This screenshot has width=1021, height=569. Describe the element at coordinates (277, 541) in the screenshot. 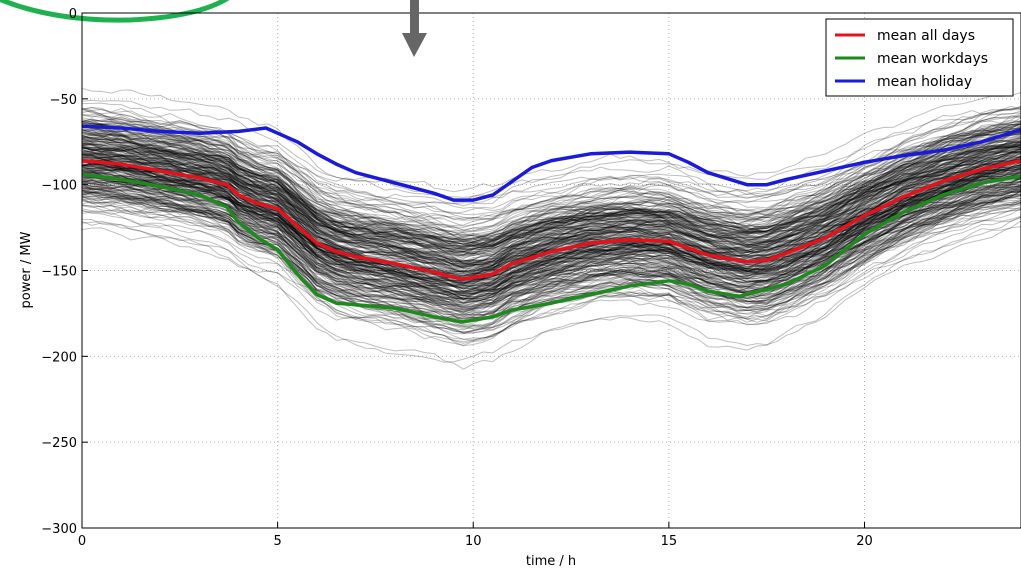

I see `x-tick-label: 5` at that location.